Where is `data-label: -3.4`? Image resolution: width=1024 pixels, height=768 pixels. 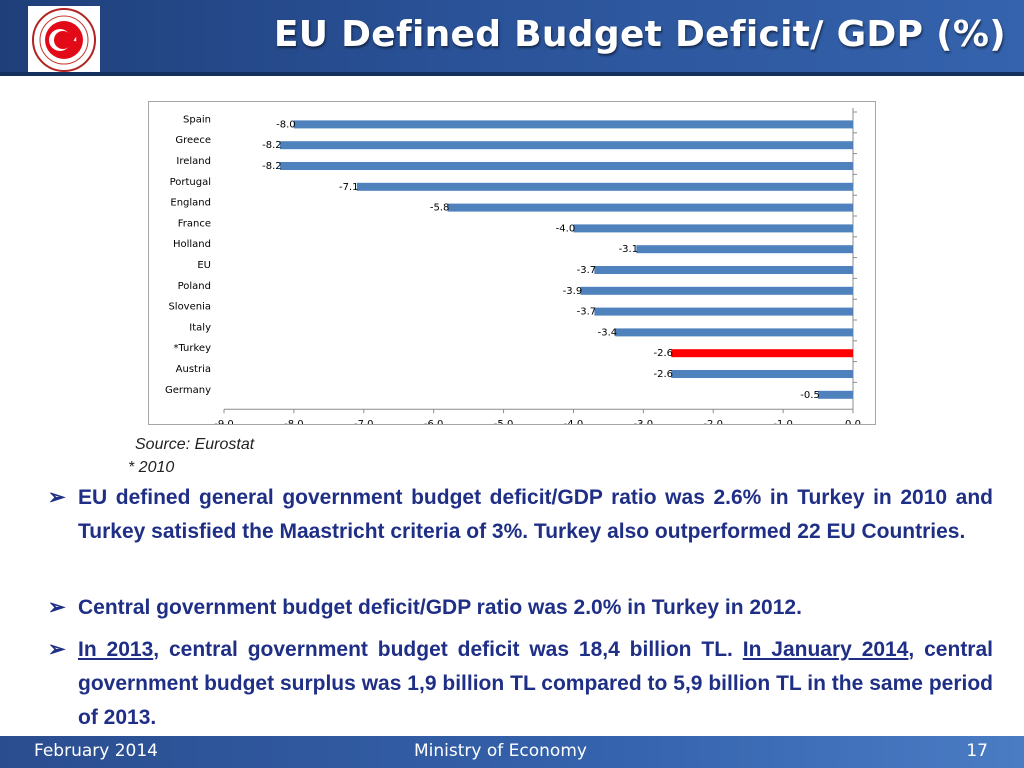
data-label: -3.4 is located at coordinates (608, 332).